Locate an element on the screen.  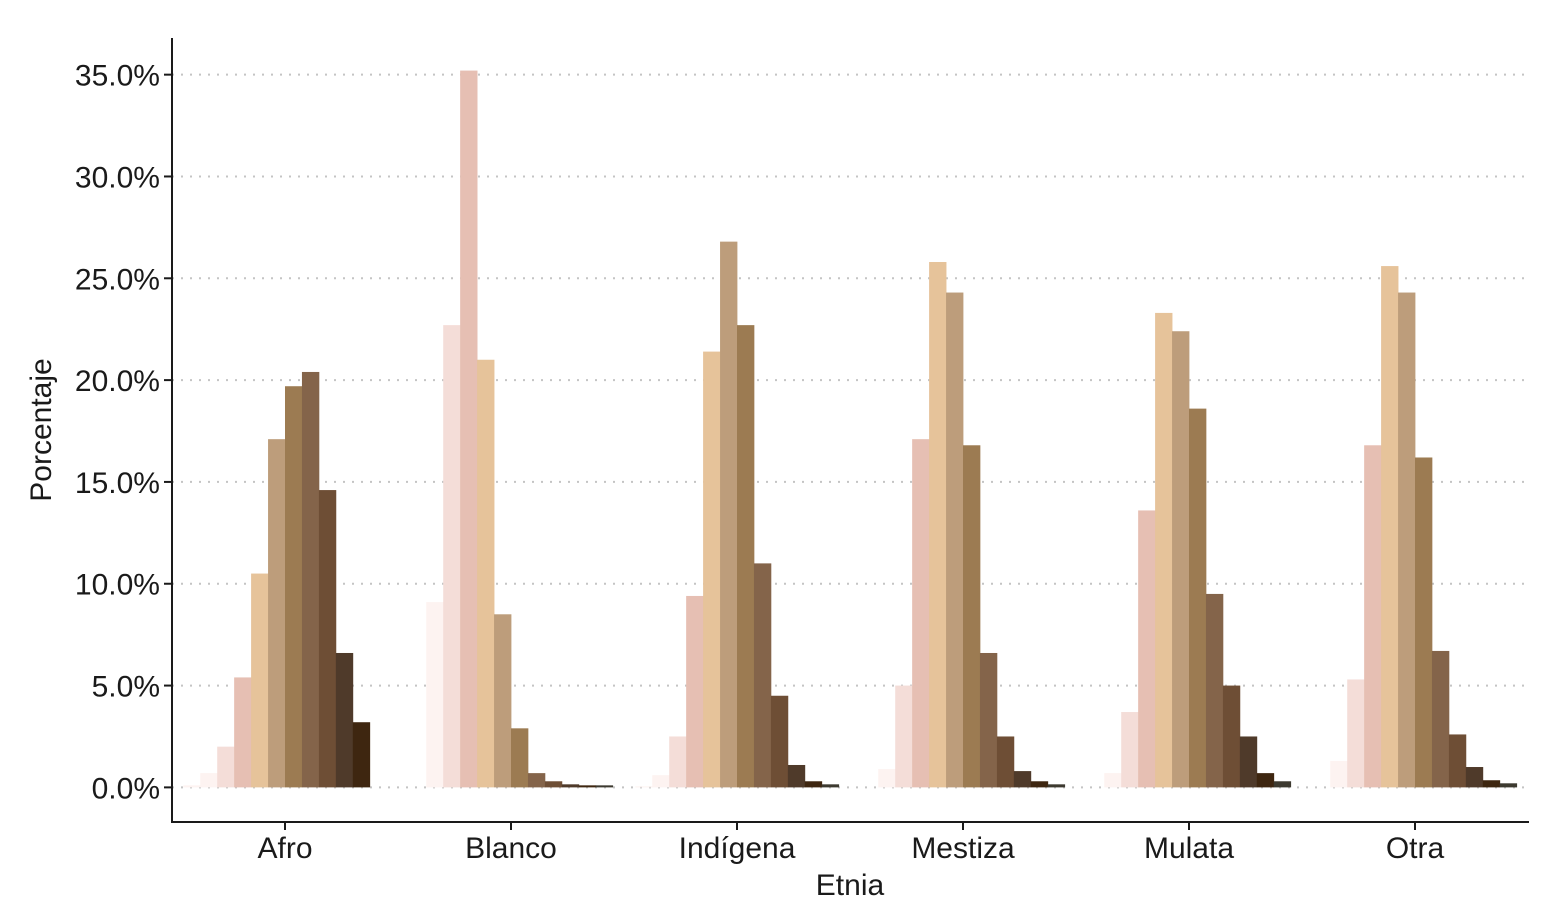
y-tick-label: 5.0% is located at coordinates (126, 687).